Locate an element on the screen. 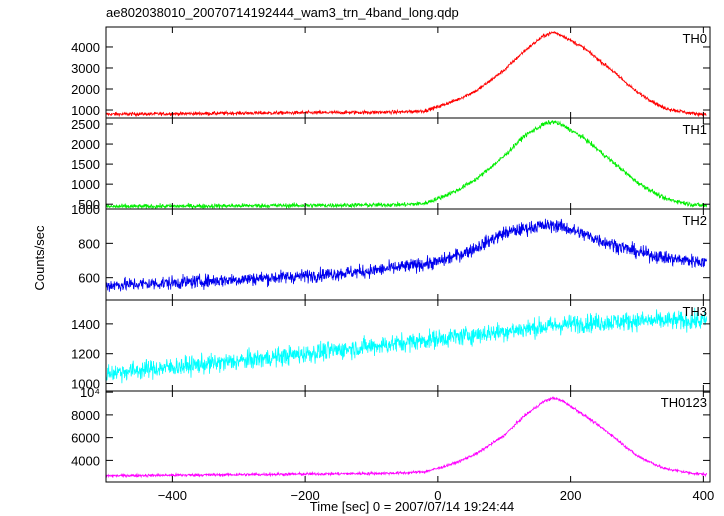 The image size is (724, 516). panel-label: TH2 is located at coordinates (694, 220).